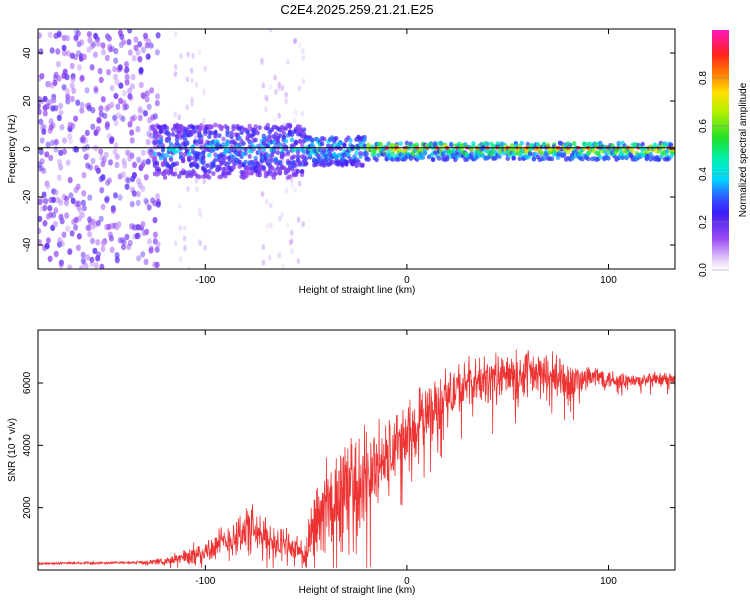 Image resolution: width=750 pixels, height=600 pixels. What do you see at coordinates (205, 280) in the screenshot?
I see `x-tick-label: -100` at bounding box center [205, 280].